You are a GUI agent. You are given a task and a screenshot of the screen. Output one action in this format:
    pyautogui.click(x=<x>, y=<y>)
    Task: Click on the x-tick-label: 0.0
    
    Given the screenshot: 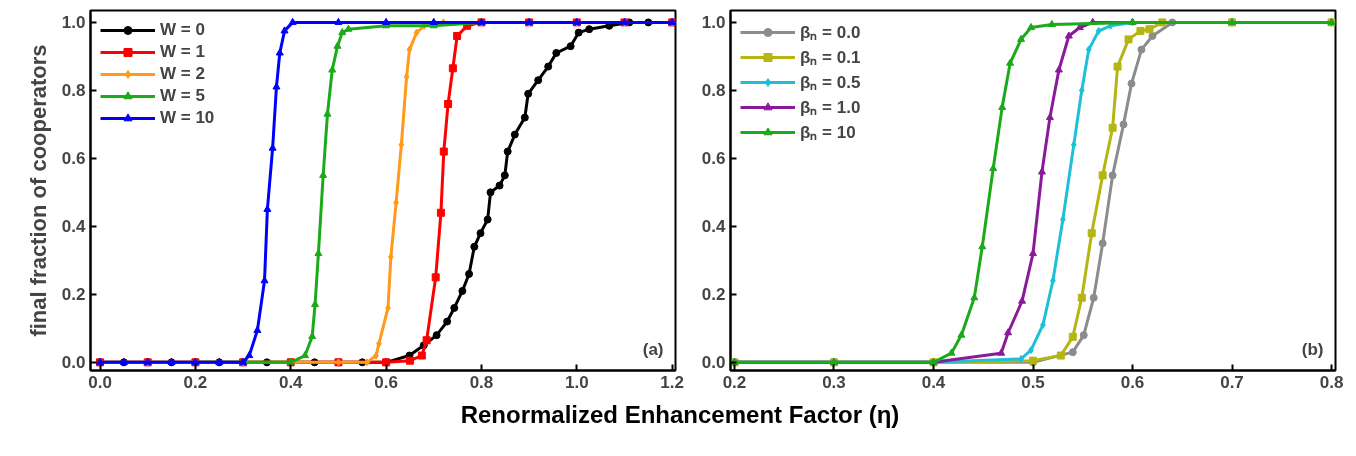 What is the action you would take?
    pyautogui.click(x=100, y=382)
    